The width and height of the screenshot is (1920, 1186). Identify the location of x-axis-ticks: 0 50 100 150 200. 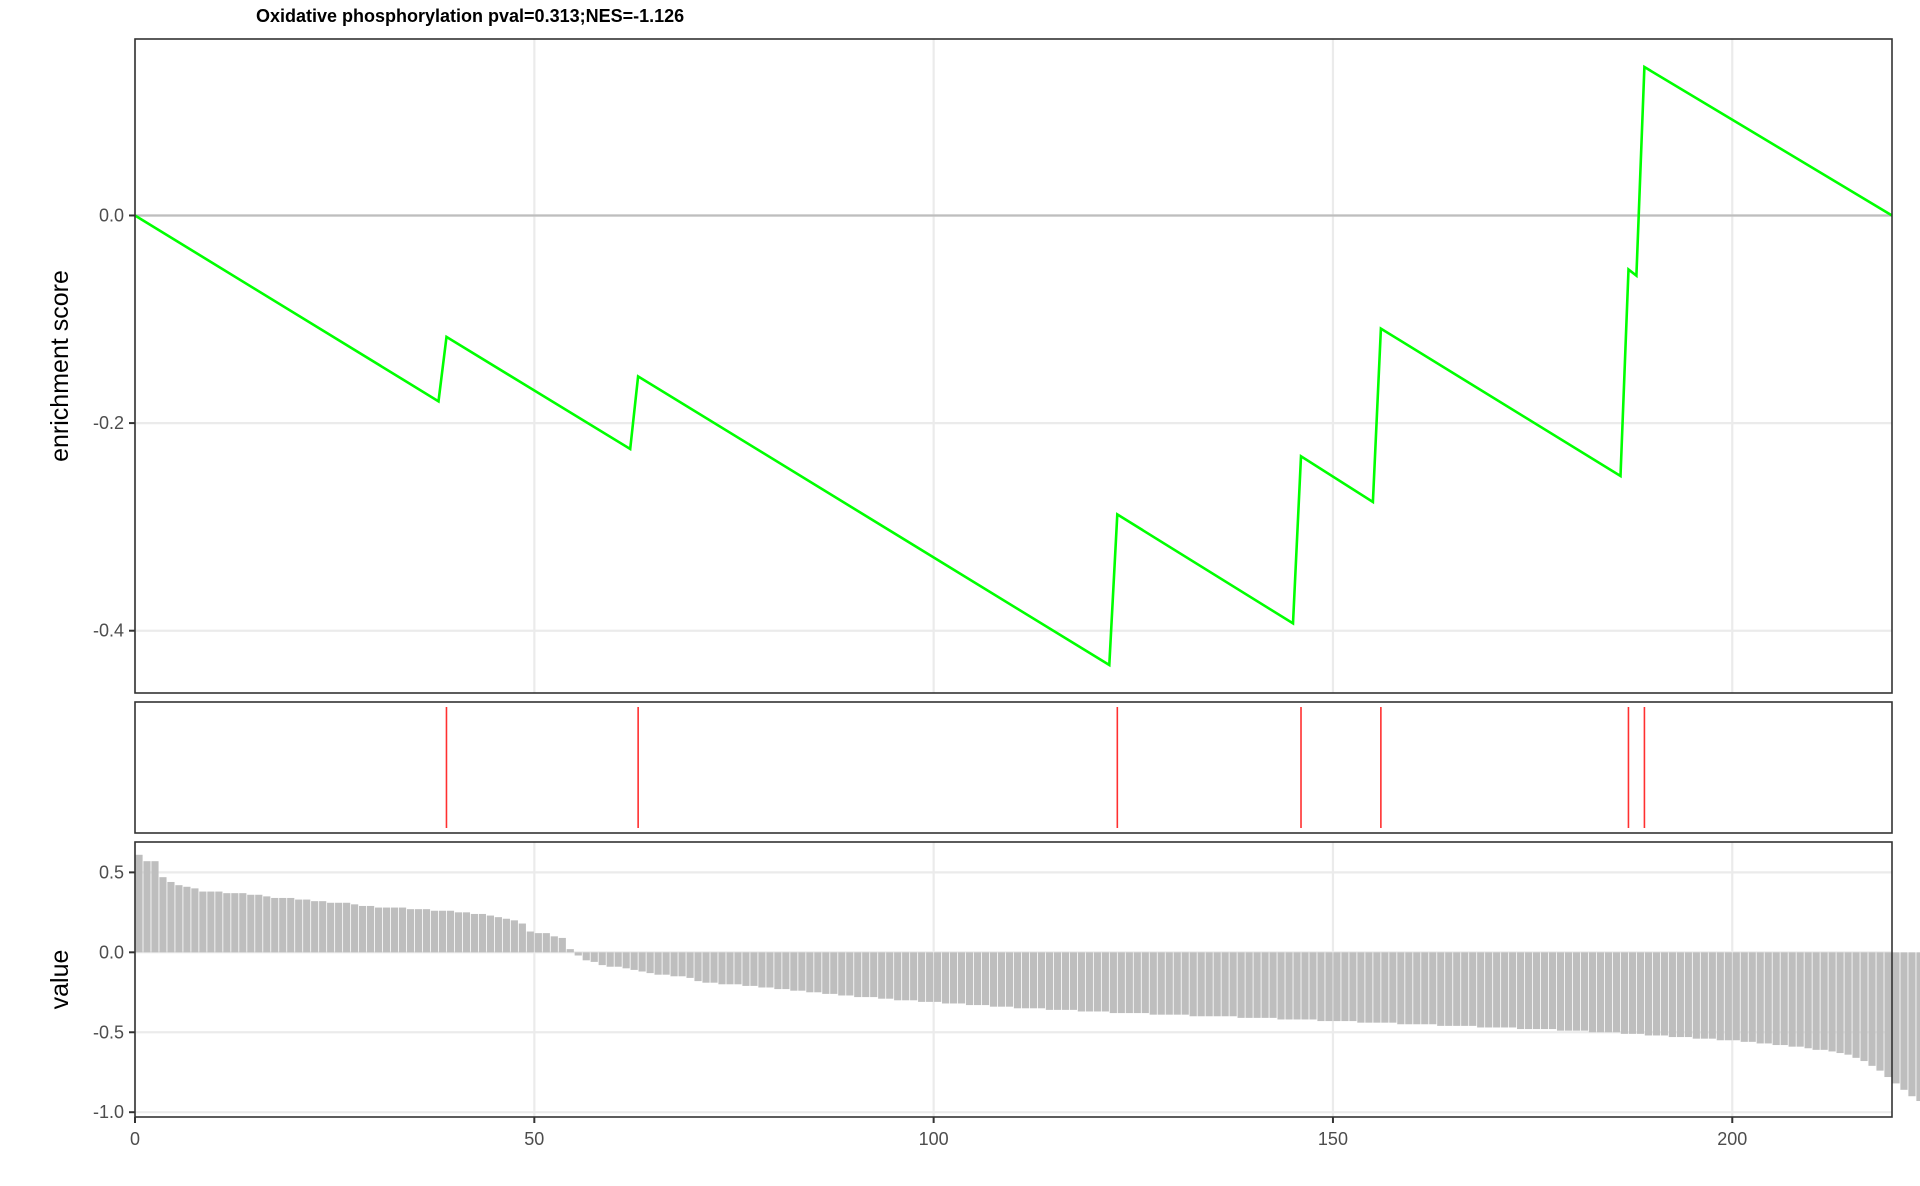
(938, 1133).